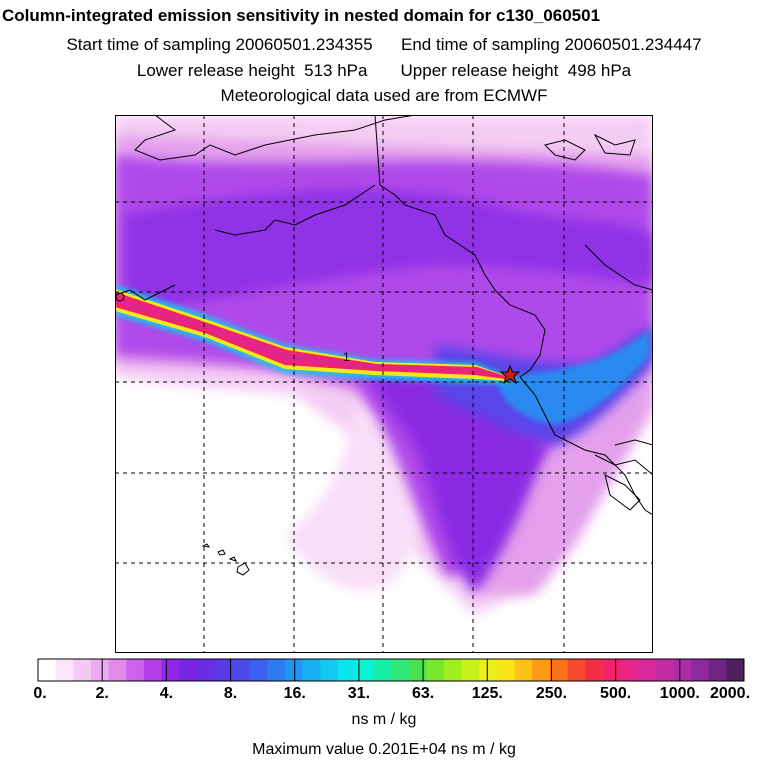  Describe the element at coordinates (359, 694) in the screenshot. I see `colorbar-tick-label: 31.` at that location.